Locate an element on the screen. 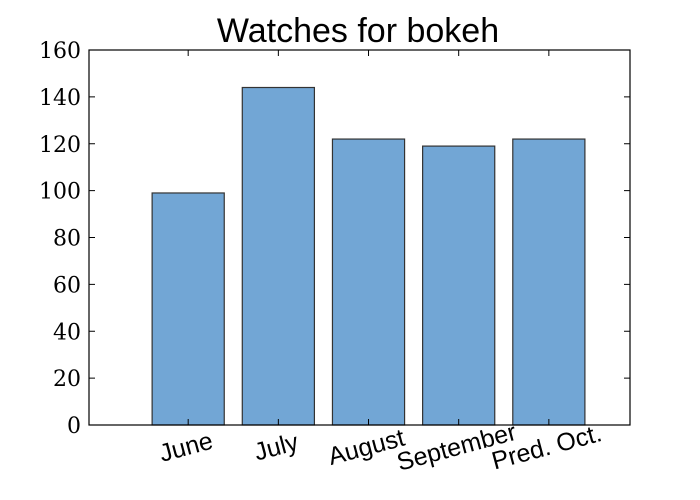 The width and height of the screenshot is (700, 500). y-tick-label: 160 is located at coordinates (60, 51).